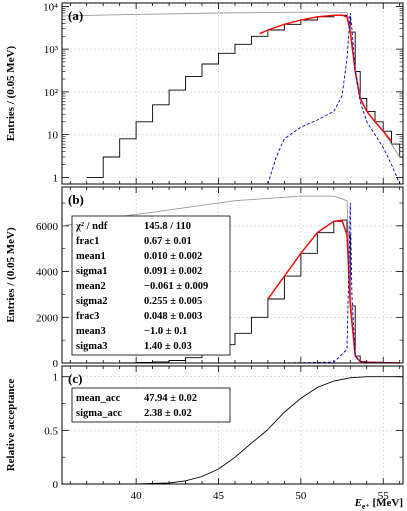 The width and height of the screenshot is (407, 511). Describe the element at coordinates (47, 227) in the screenshot. I see `y-tick-label: 6000` at that location.